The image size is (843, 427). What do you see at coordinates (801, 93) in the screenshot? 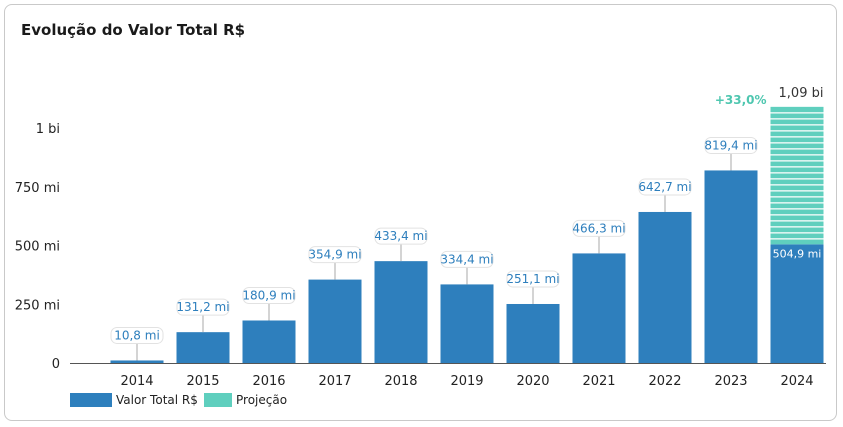
I see `total-label: 1,09 bi` at bounding box center [801, 93].